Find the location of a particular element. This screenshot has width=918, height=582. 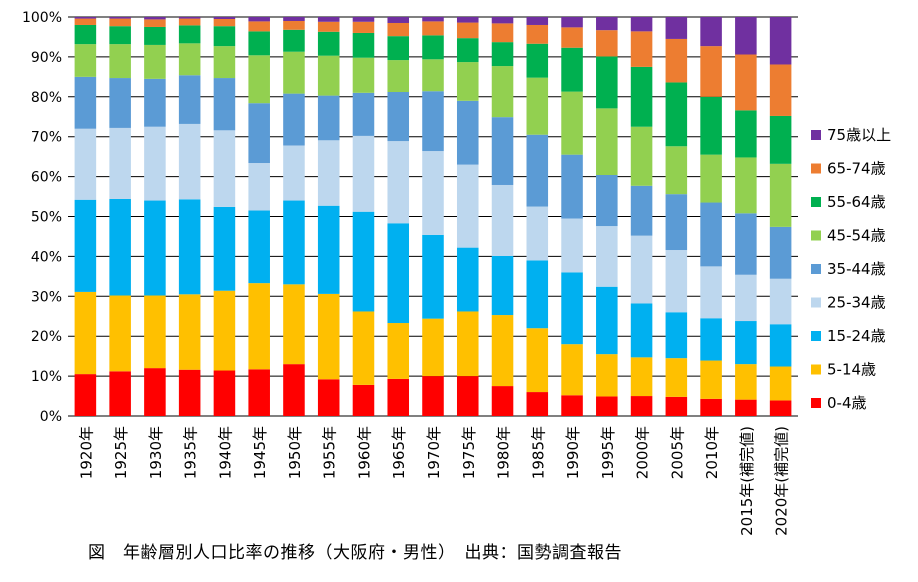

y-tick-label: 0% is located at coordinates (51, 417).